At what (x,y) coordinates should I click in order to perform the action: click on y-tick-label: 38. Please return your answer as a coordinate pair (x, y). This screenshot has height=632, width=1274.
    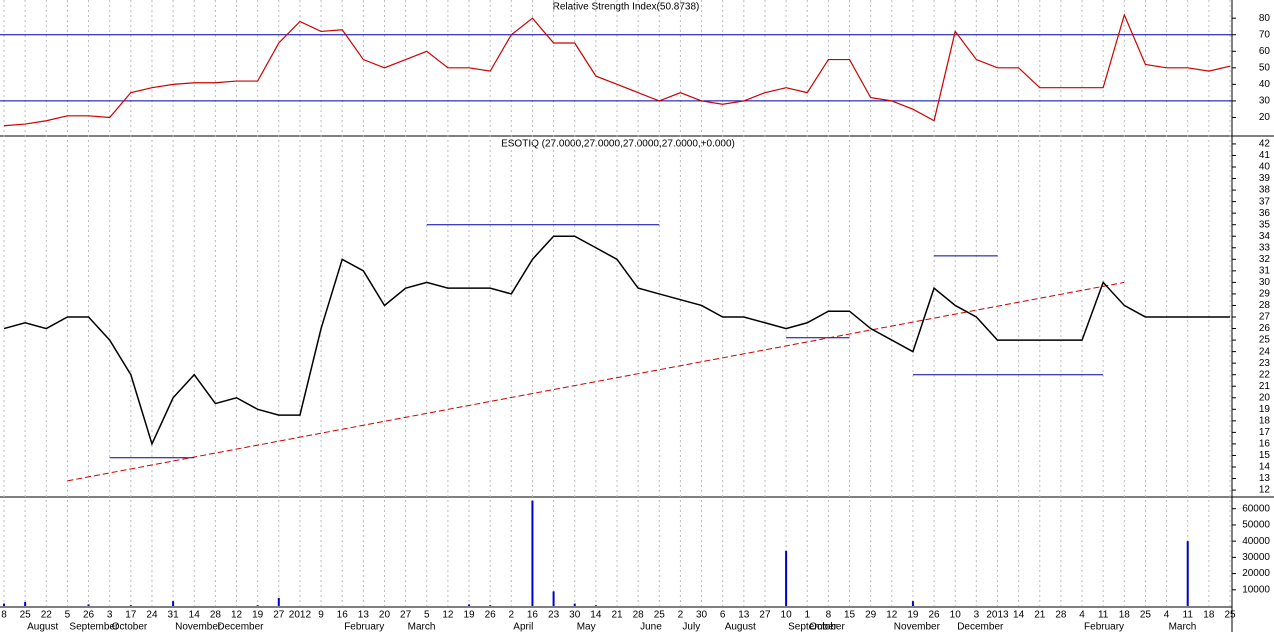
    Looking at the image, I should click on (1265, 190).